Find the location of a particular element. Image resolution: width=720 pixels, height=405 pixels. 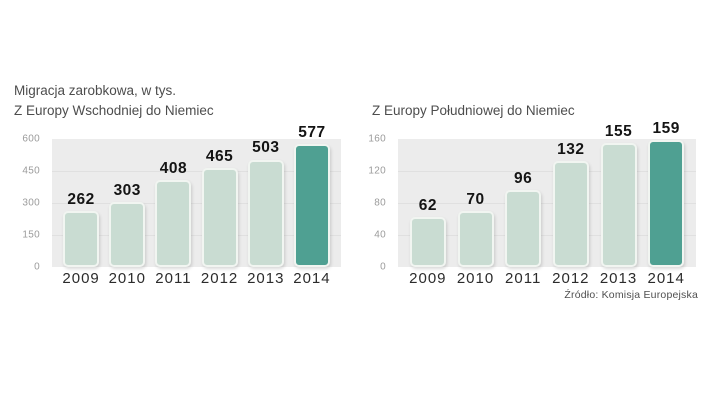

bar-slot: 159 is located at coordinates (666, 193).